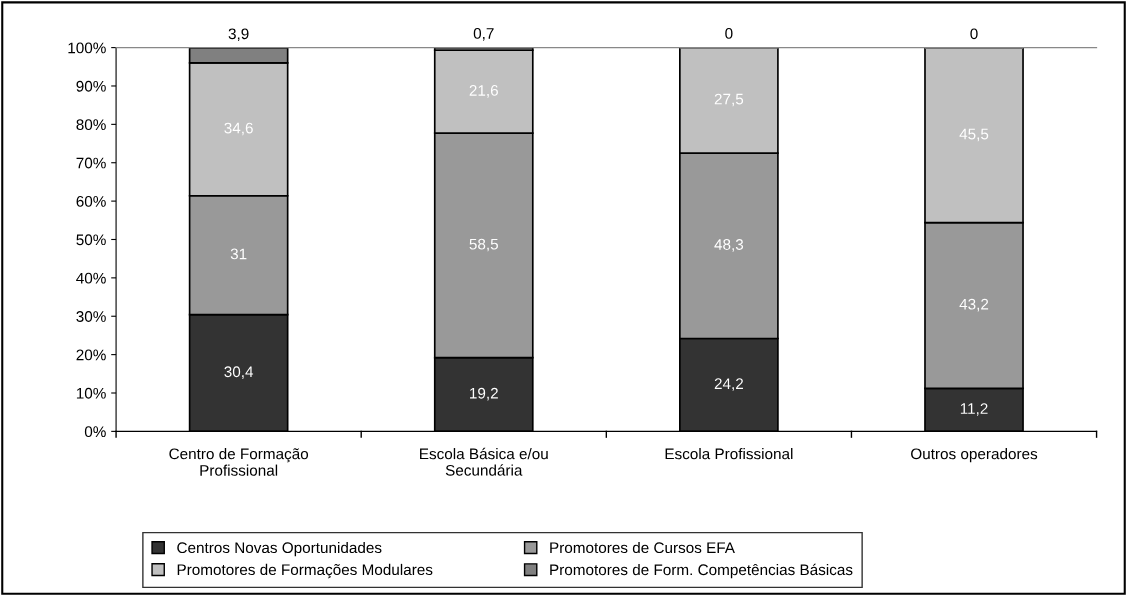 The image size is (1127, 595). Describe the element at coordinates (91, 393) in the screenshot. I see `y-tick-label: 10%` at that location.